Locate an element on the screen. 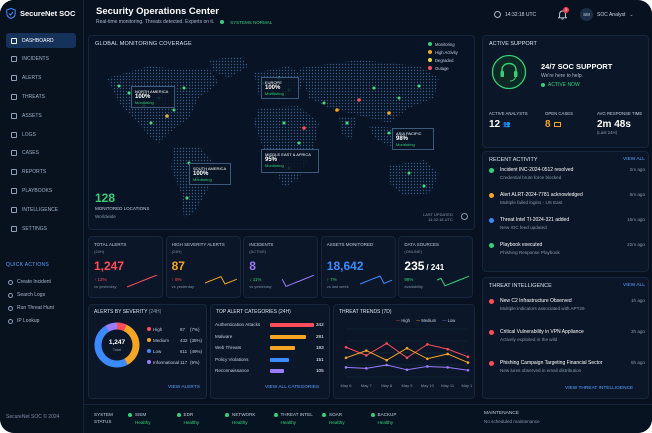 The width and height of the screenshot is (652, 433). stat-value-row: 1,247 is located at coordinates (109, 266).